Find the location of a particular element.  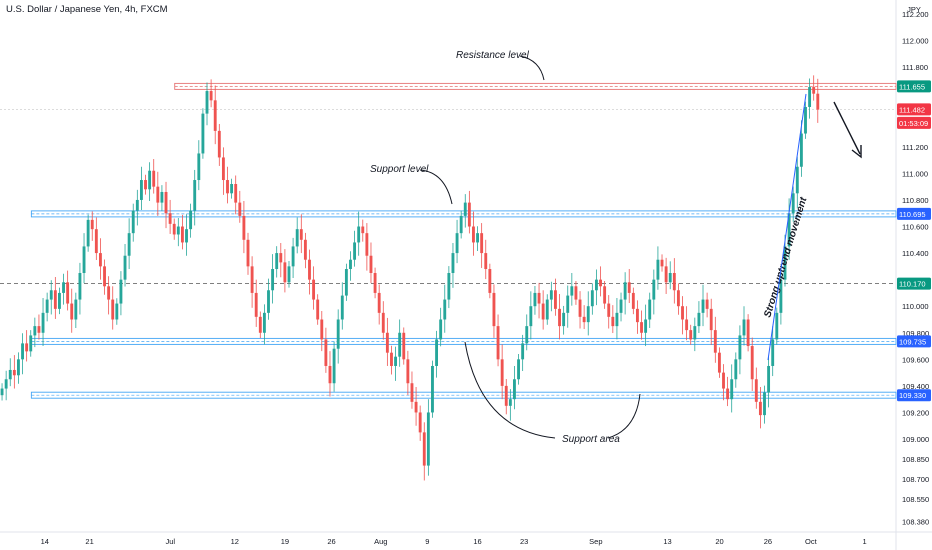

projection-arrow is located at coordinates (847, 128).